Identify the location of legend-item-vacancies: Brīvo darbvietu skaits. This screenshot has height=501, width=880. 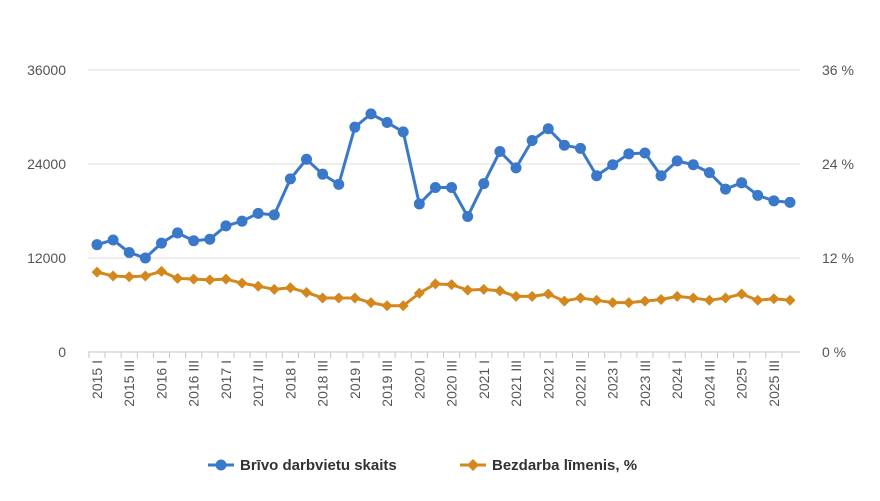
(302, 465).